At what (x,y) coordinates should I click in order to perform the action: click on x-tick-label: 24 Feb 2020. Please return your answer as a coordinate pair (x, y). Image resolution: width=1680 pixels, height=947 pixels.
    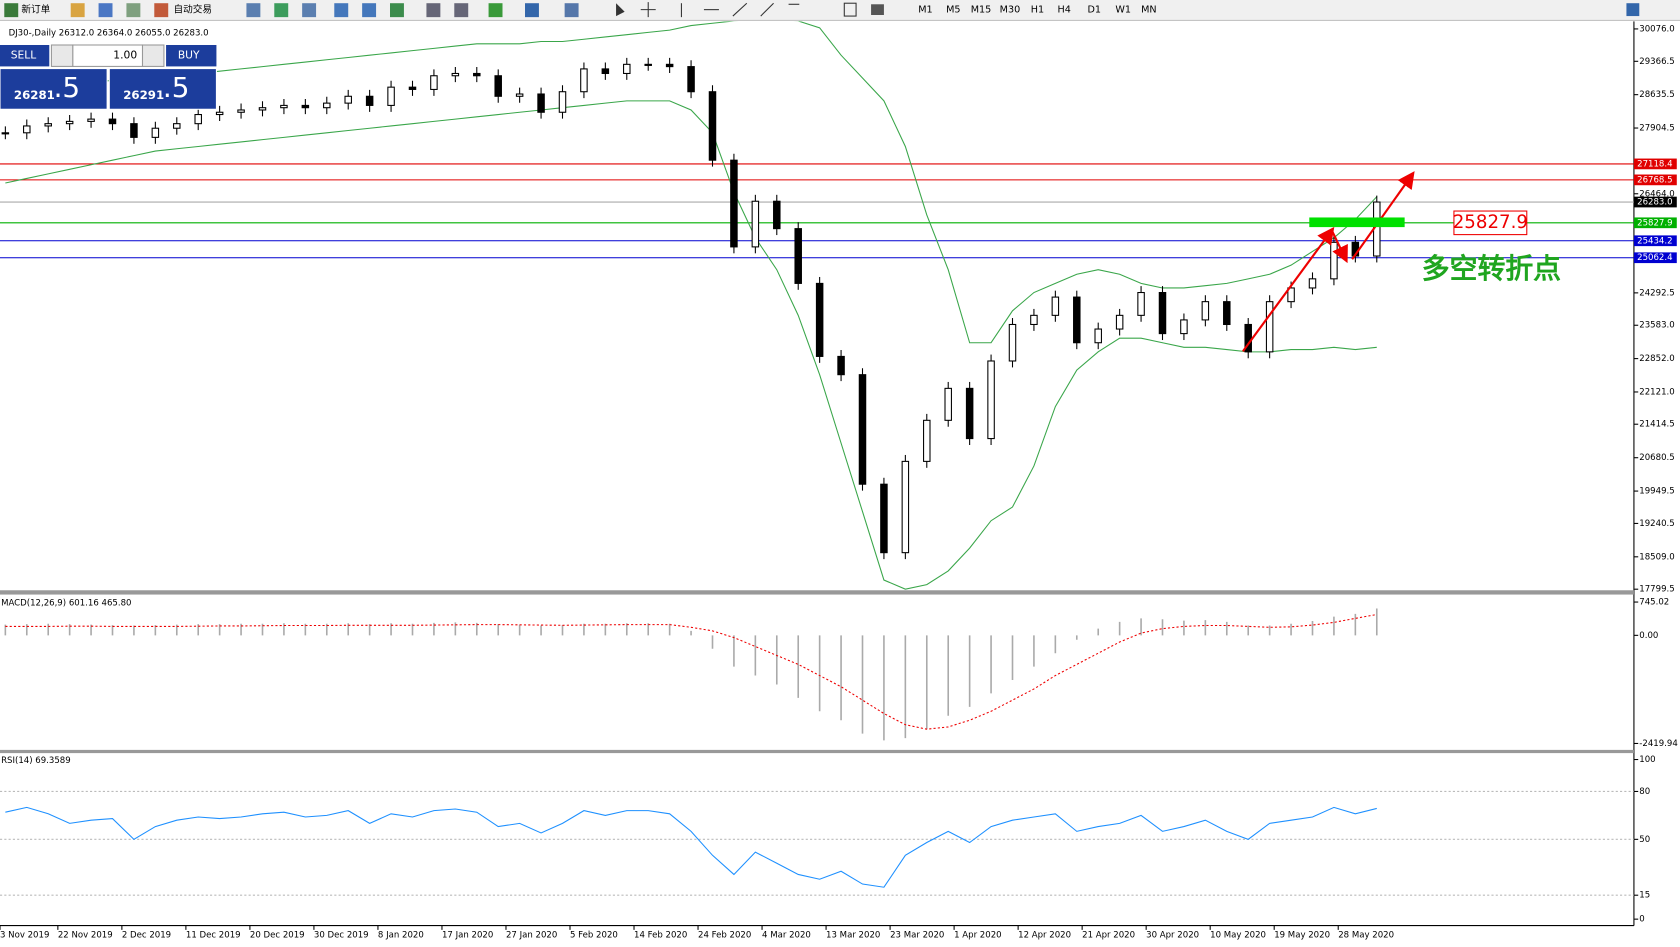
    Looking at the image, I should click on (724, 936).